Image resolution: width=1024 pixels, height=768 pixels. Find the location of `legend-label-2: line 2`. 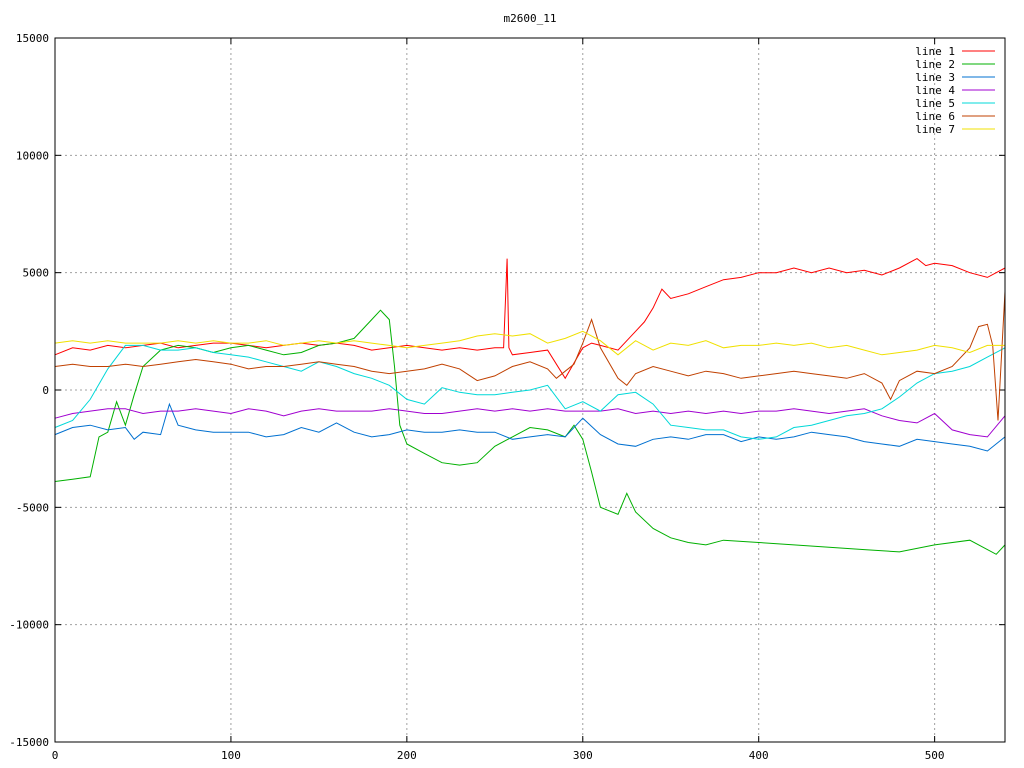

legend-label-2: line 2 is located at coordinates (935, 64).